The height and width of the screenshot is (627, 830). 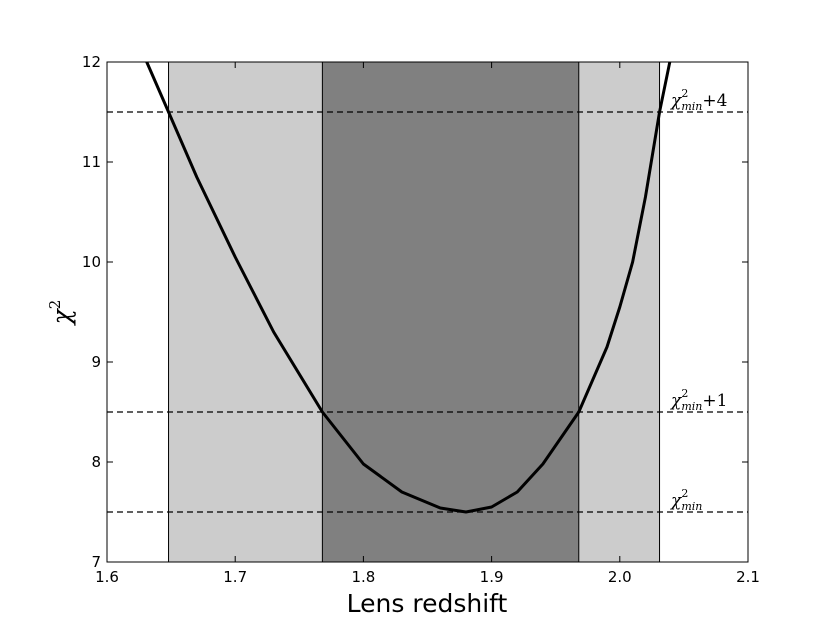 I want to click on y-tick-label: 11, so click(x=91, y=162).